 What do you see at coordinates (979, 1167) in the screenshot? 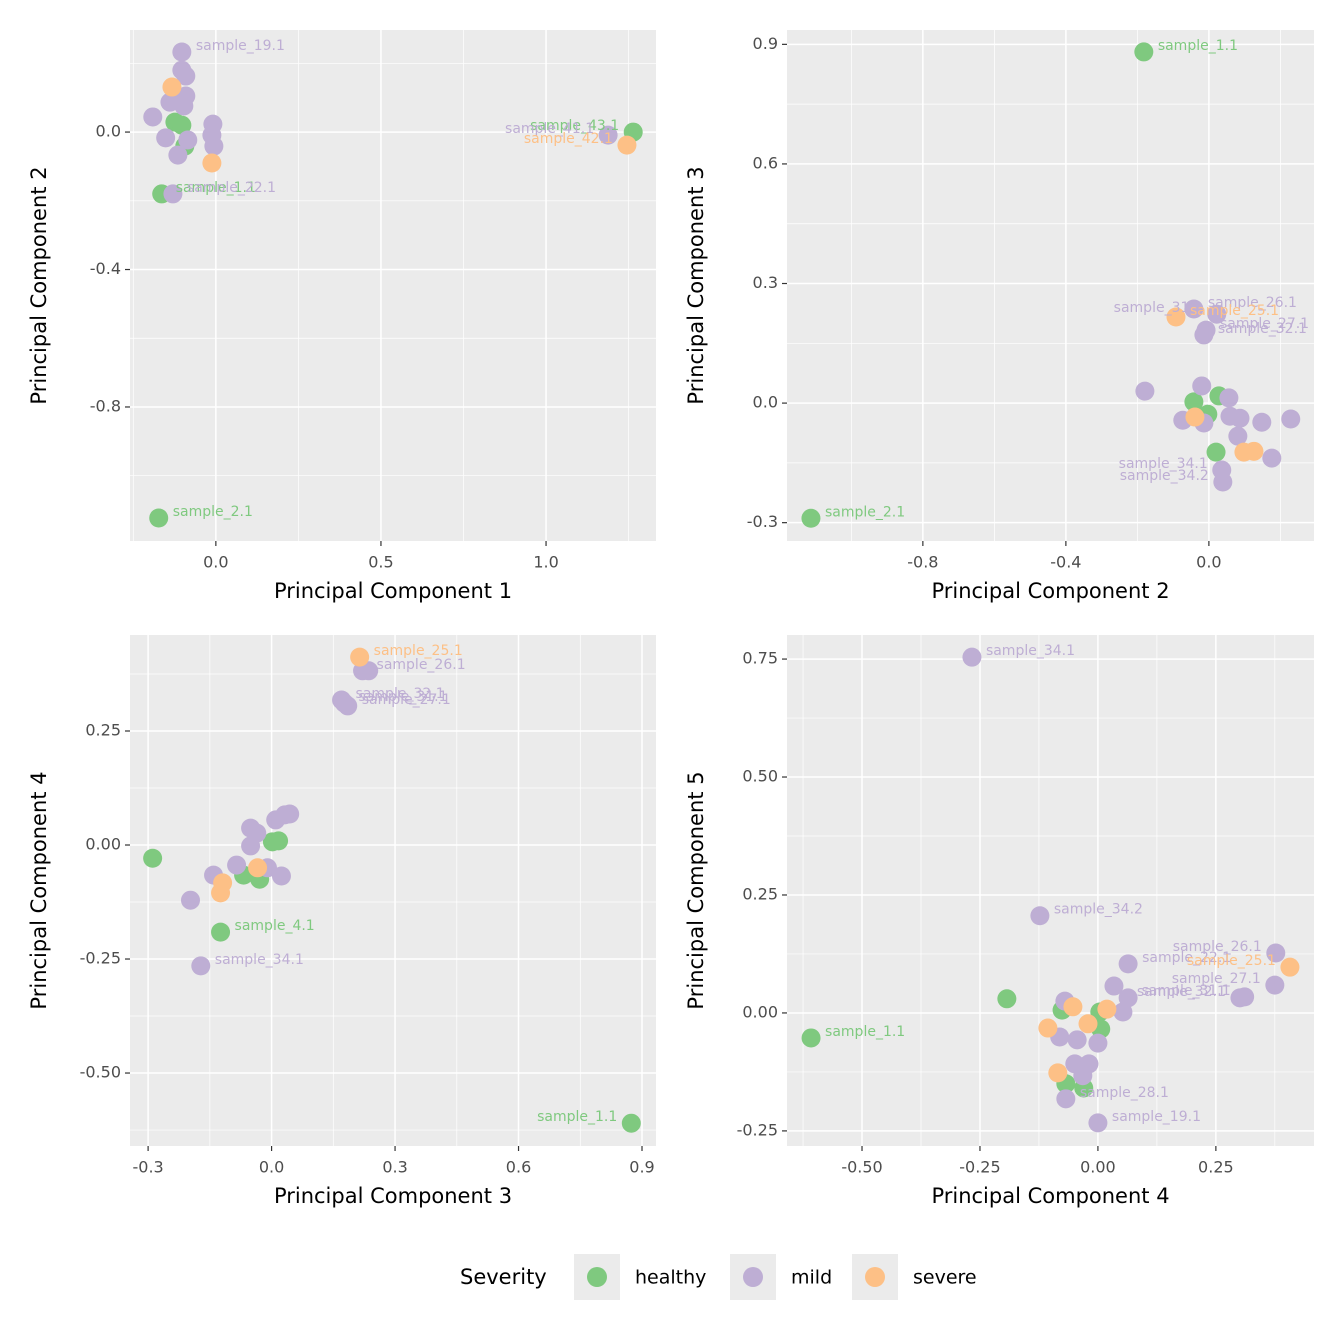
I see `x-tick-label: -0.25` at bounding box center [979, 1167].